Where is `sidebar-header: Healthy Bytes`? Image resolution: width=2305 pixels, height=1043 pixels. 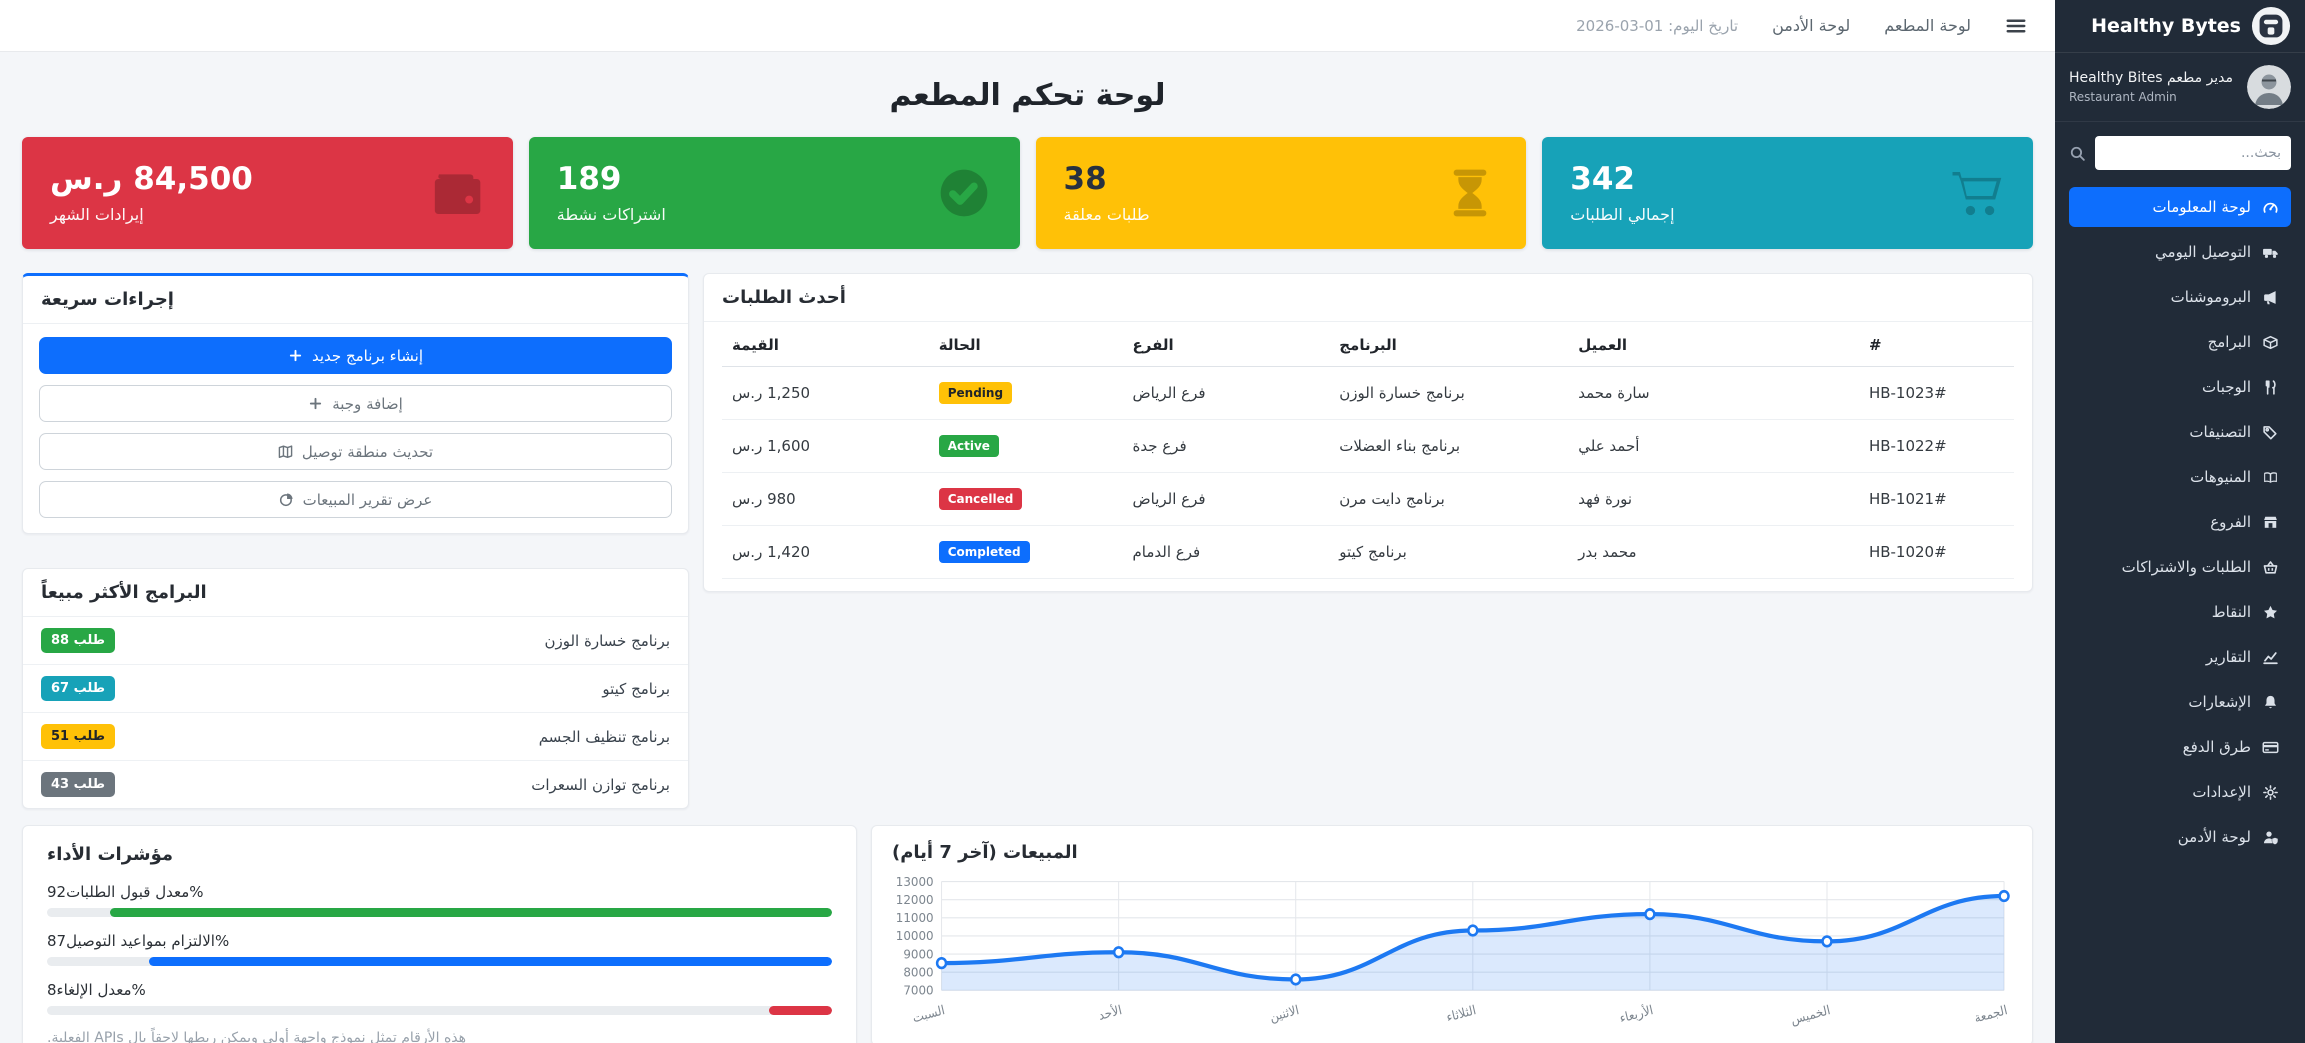 sidebar-header: Healthy Bytes is located at coordinates (2180, 26).